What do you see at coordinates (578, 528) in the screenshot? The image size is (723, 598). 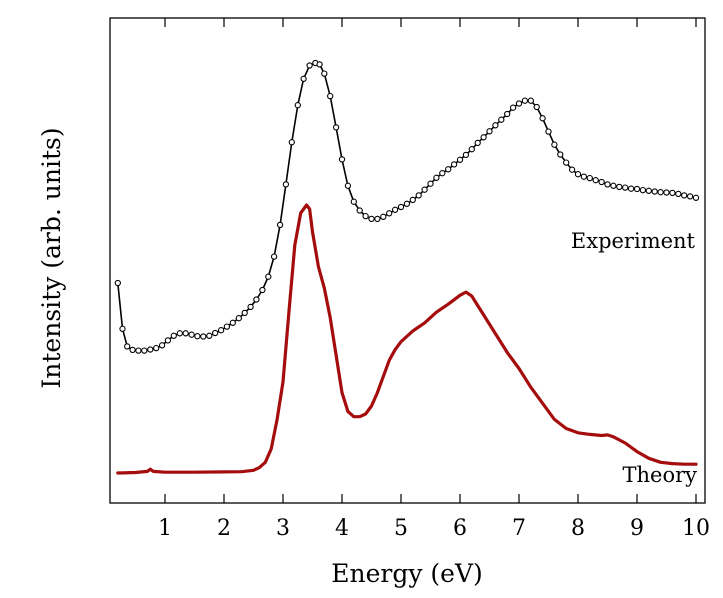 I see `x-tick-label: 8` at bounding box center [578, 528].